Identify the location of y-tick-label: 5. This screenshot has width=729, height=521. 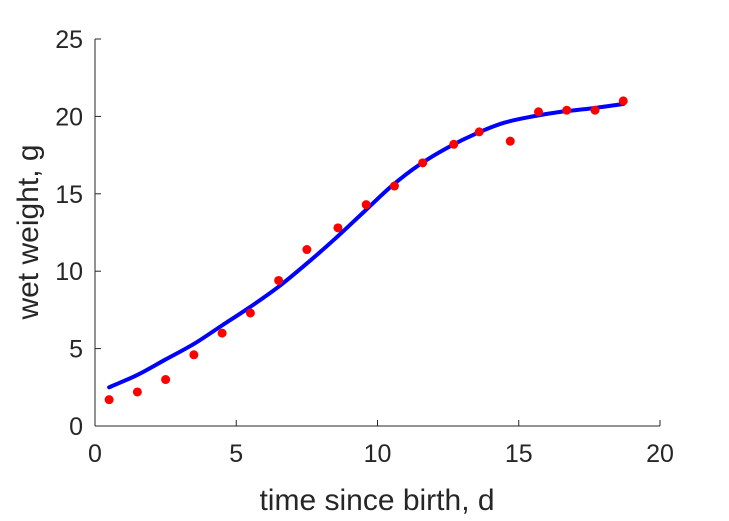
(76, 350).